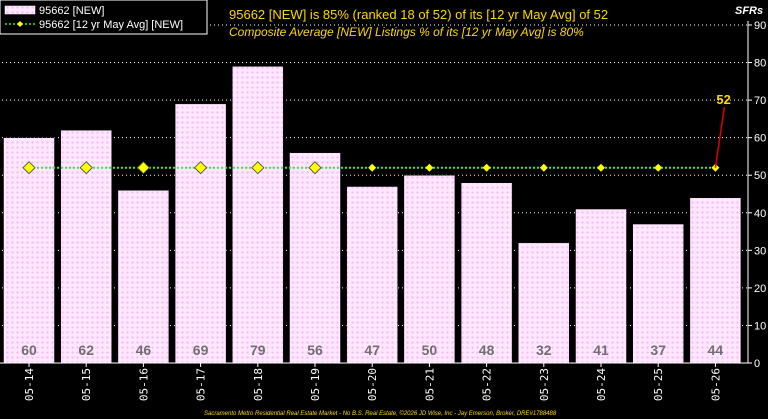 Image resolution: width=768 pixels, height=419 pixels. I want to click on x-tick-label: 05-20, so click(372, 384).